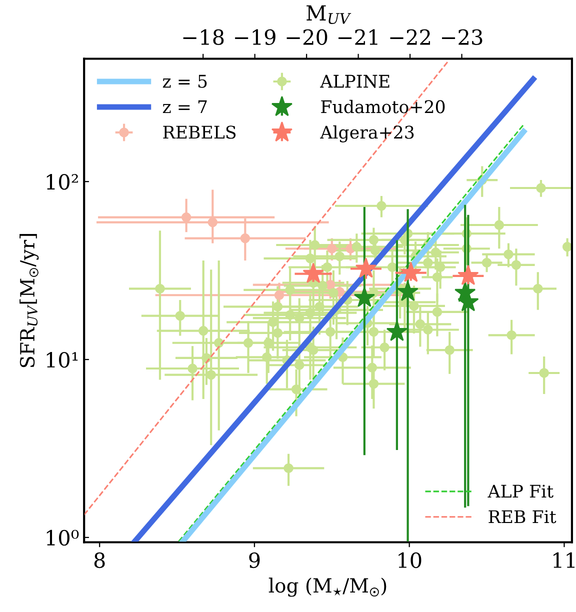 The width and height of the screenshot is (576, 612). What do you see at coordinates (62, 182) in the screenshot?
I see `y-tick-label: 10²` at bounding box center [62, 182].